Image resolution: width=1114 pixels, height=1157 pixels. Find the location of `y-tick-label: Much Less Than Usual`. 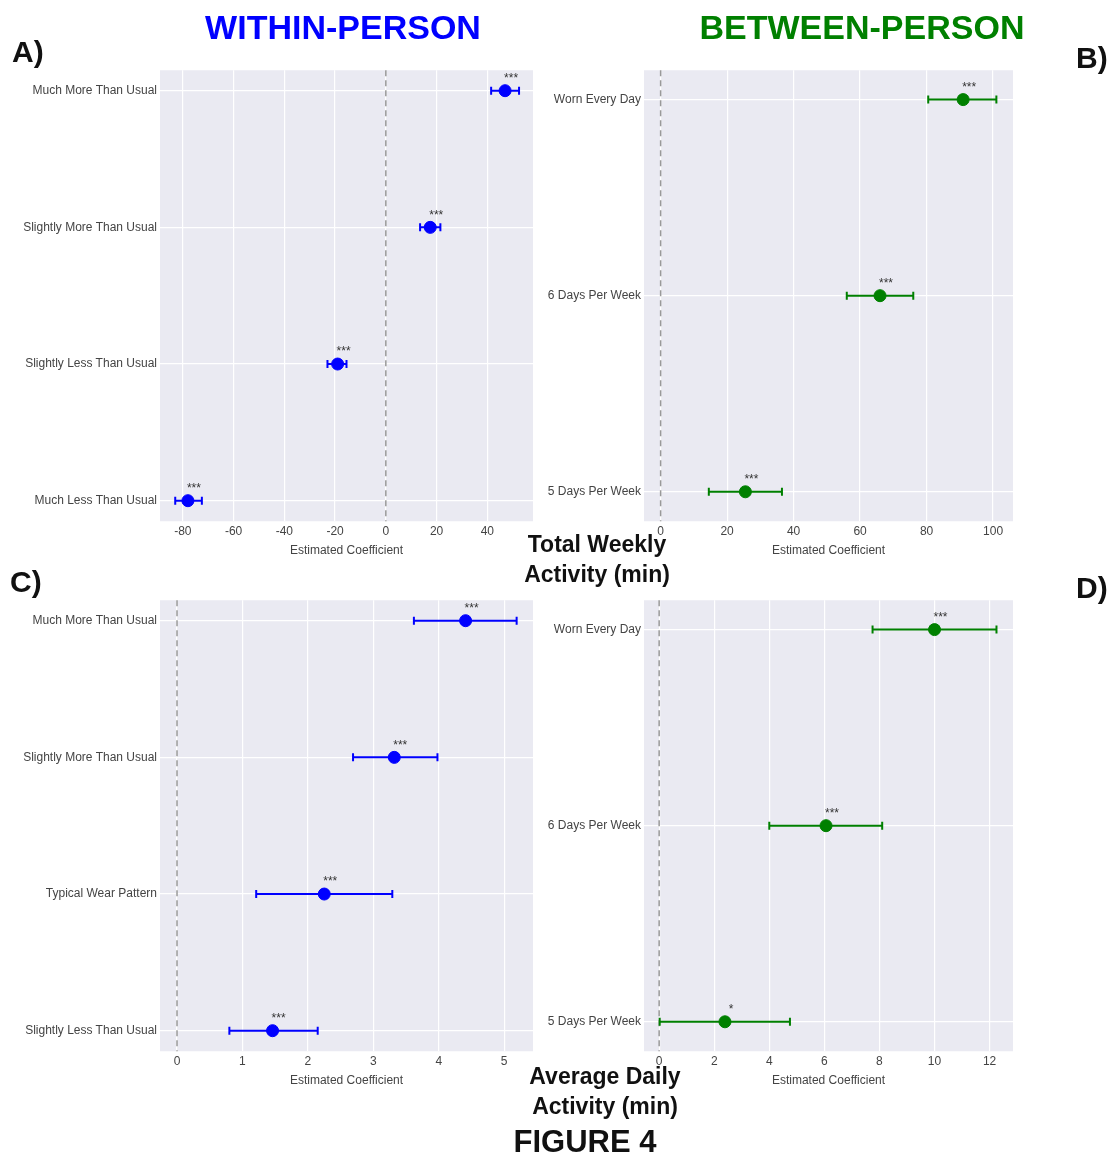

y-tick-label: Much Less Than Usual is located at coordinates (95, 500).